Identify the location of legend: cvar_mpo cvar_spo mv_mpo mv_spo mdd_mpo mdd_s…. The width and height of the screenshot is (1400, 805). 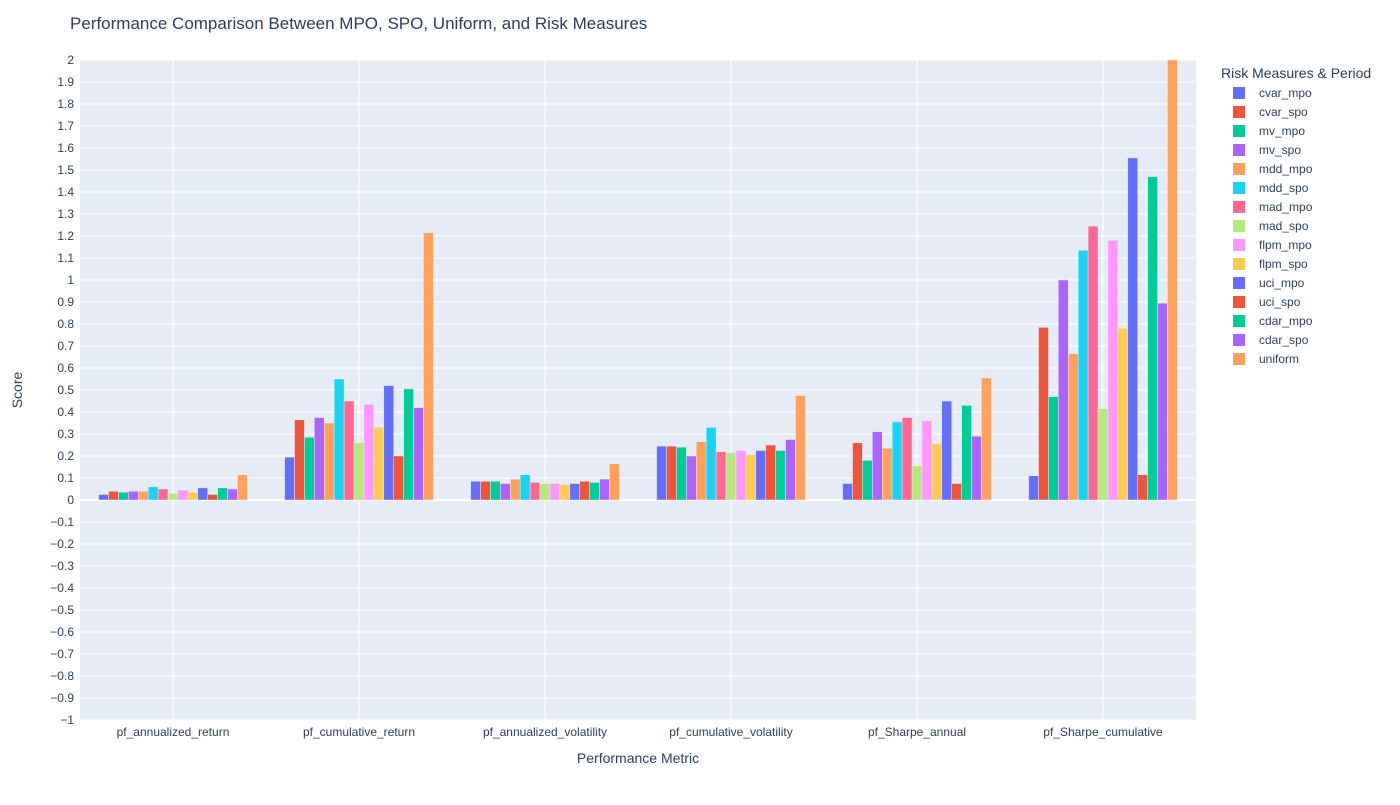
(1273, 226).